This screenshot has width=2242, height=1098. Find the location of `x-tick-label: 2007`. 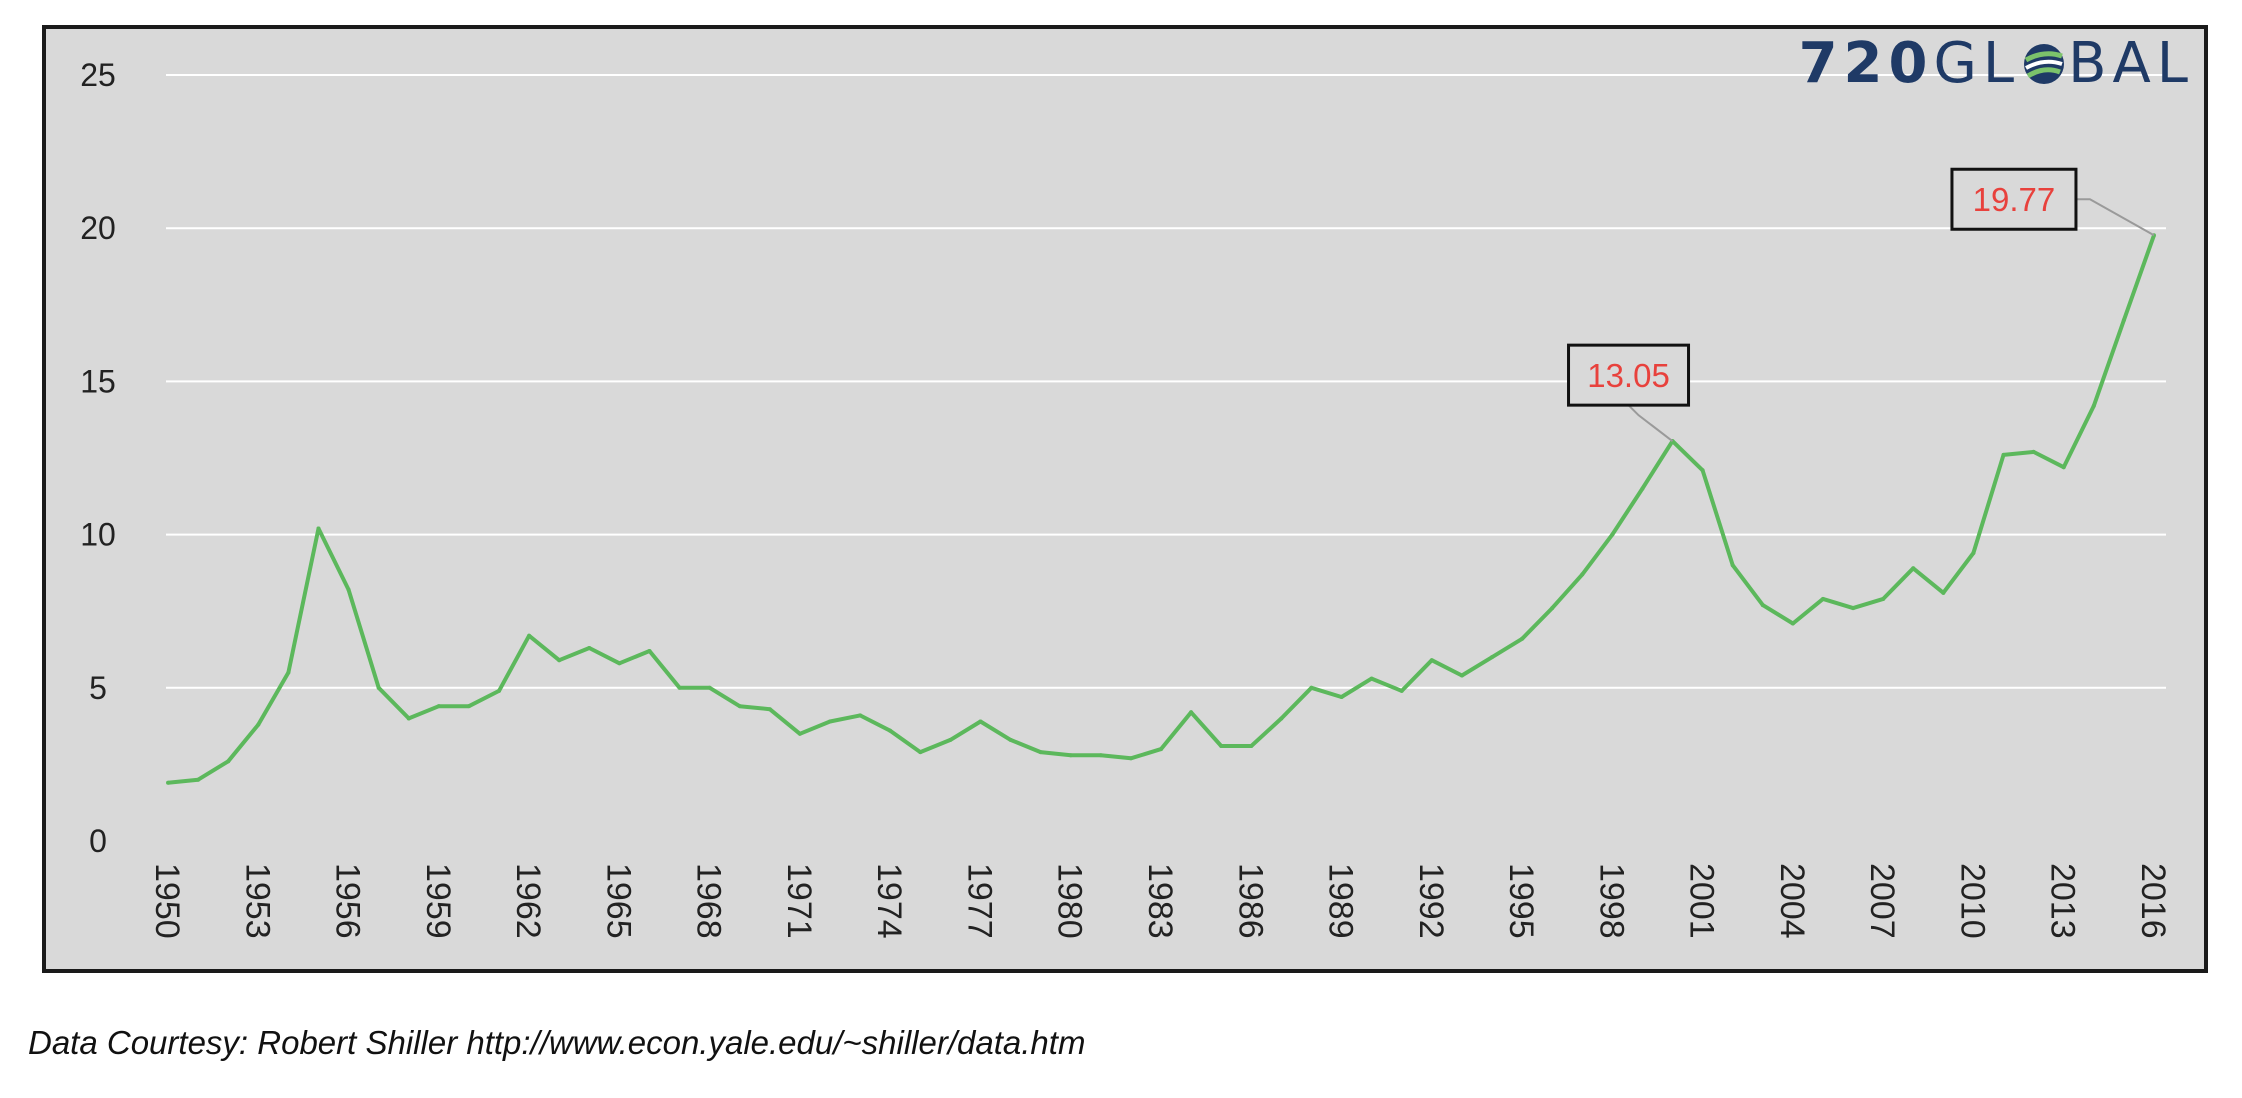

x-tick-label: 2007 is located at coordinates (1882, 901).